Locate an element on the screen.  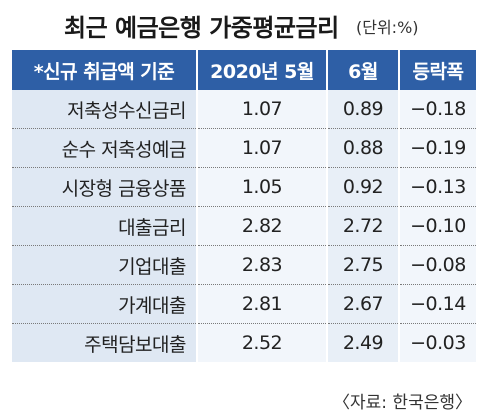
row-label: 주택담보대출 is located at coordinates (105, 342).